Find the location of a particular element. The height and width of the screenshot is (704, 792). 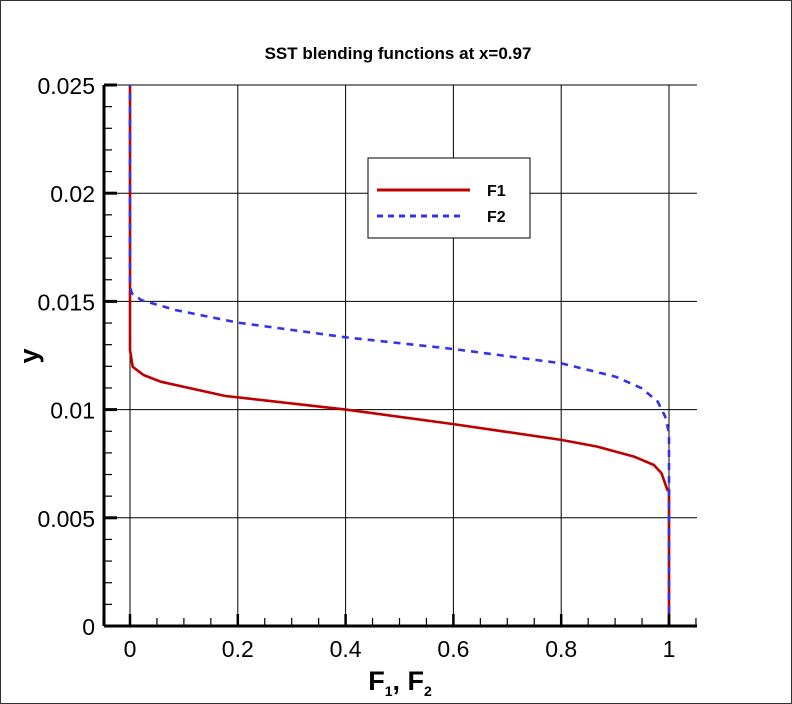

y-tick-label: 0.02 is located at coordinates (72, 194).